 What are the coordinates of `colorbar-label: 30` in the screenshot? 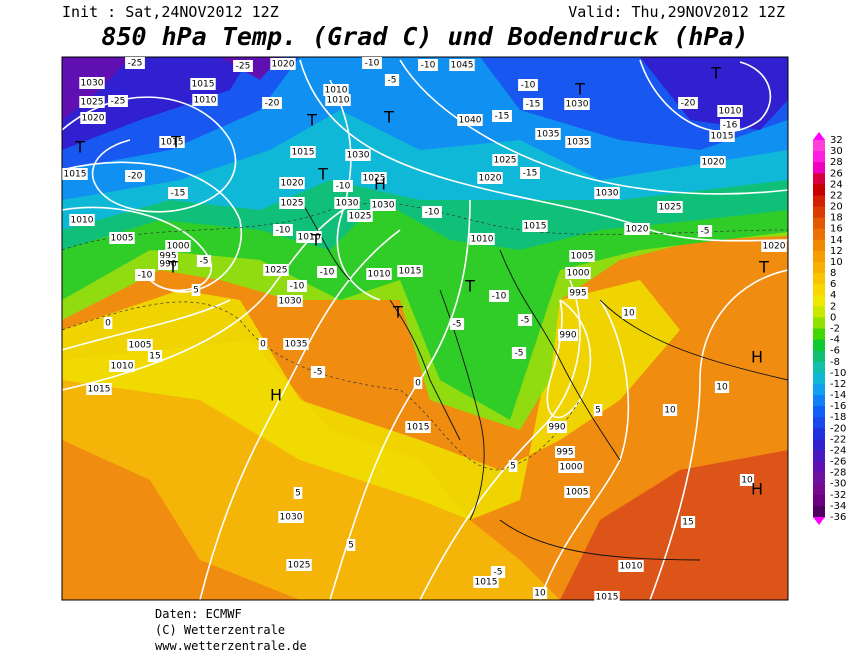 It's located at (836, 151).